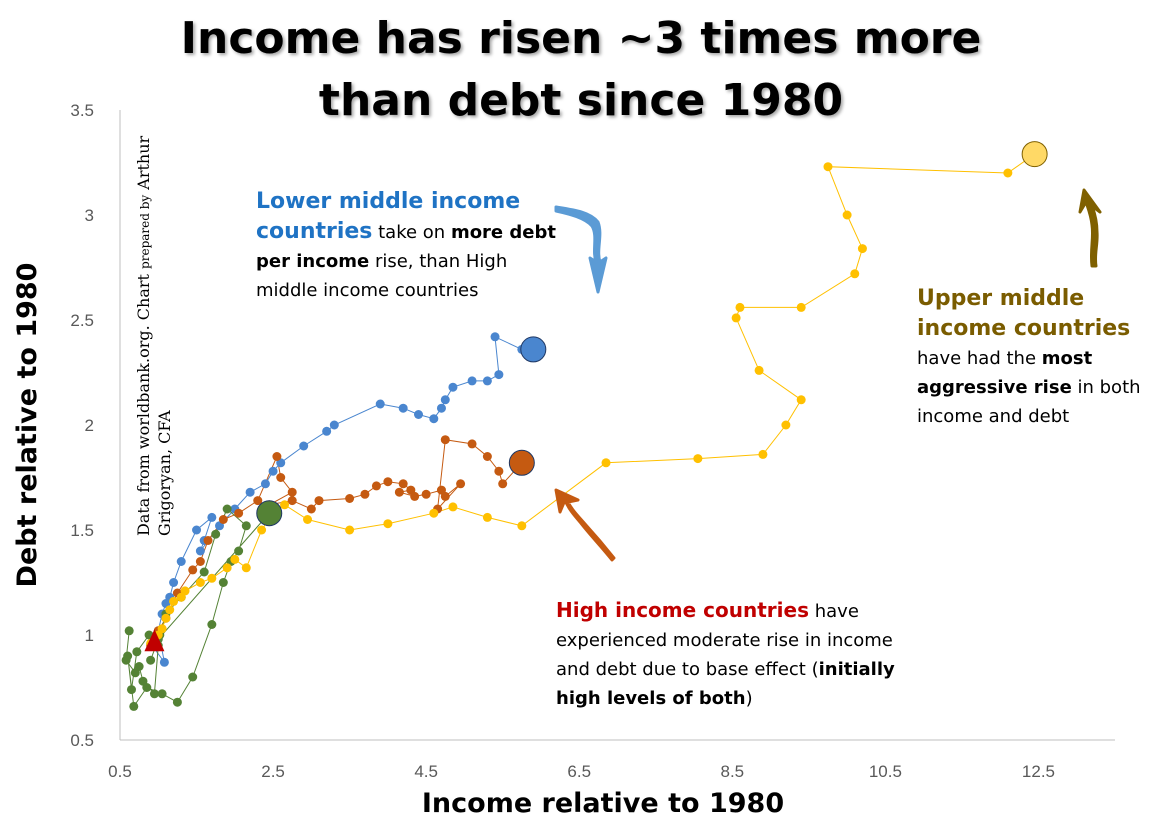 This screenshot has height=840, width=1162. What do you see at coordinates (579, 771) in the screenshot?
I see `x-tick-label: 6.5` at bounding box center [579, 771].